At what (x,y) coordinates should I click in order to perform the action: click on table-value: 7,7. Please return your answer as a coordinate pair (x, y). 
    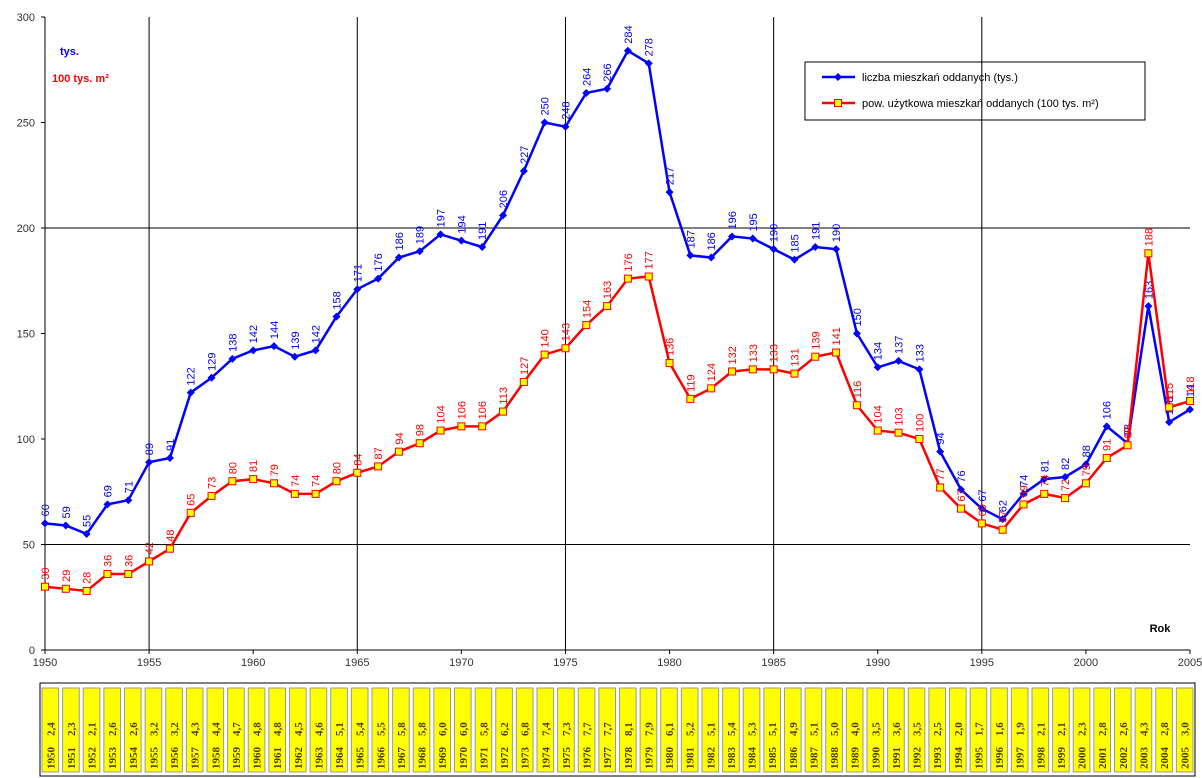
    Looking at the image, I should click on (588, 729).